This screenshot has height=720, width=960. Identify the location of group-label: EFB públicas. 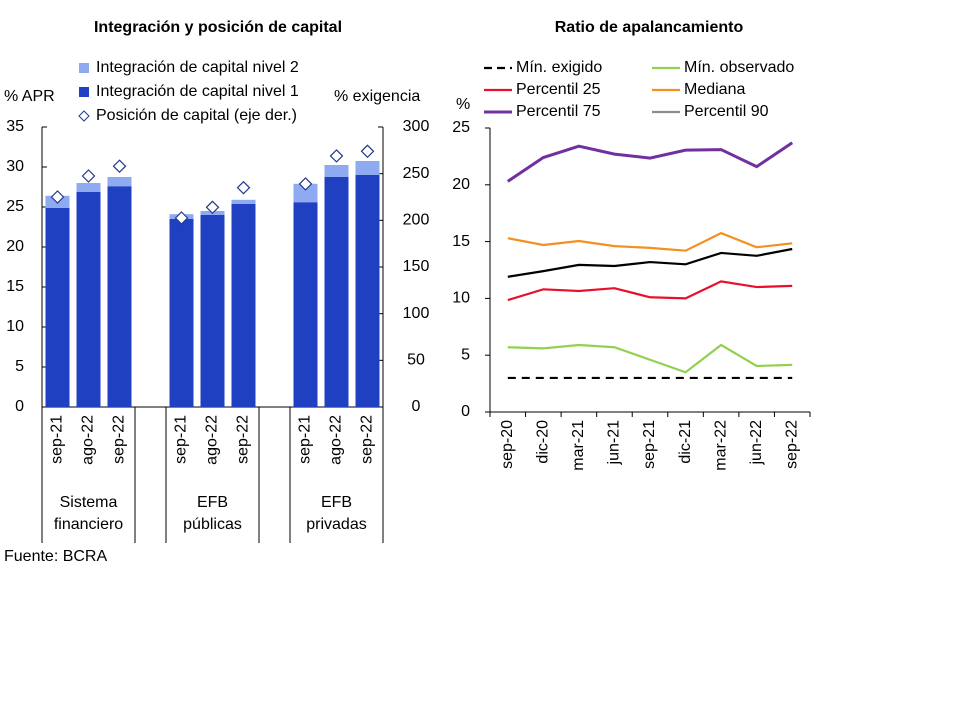
(212, 513).